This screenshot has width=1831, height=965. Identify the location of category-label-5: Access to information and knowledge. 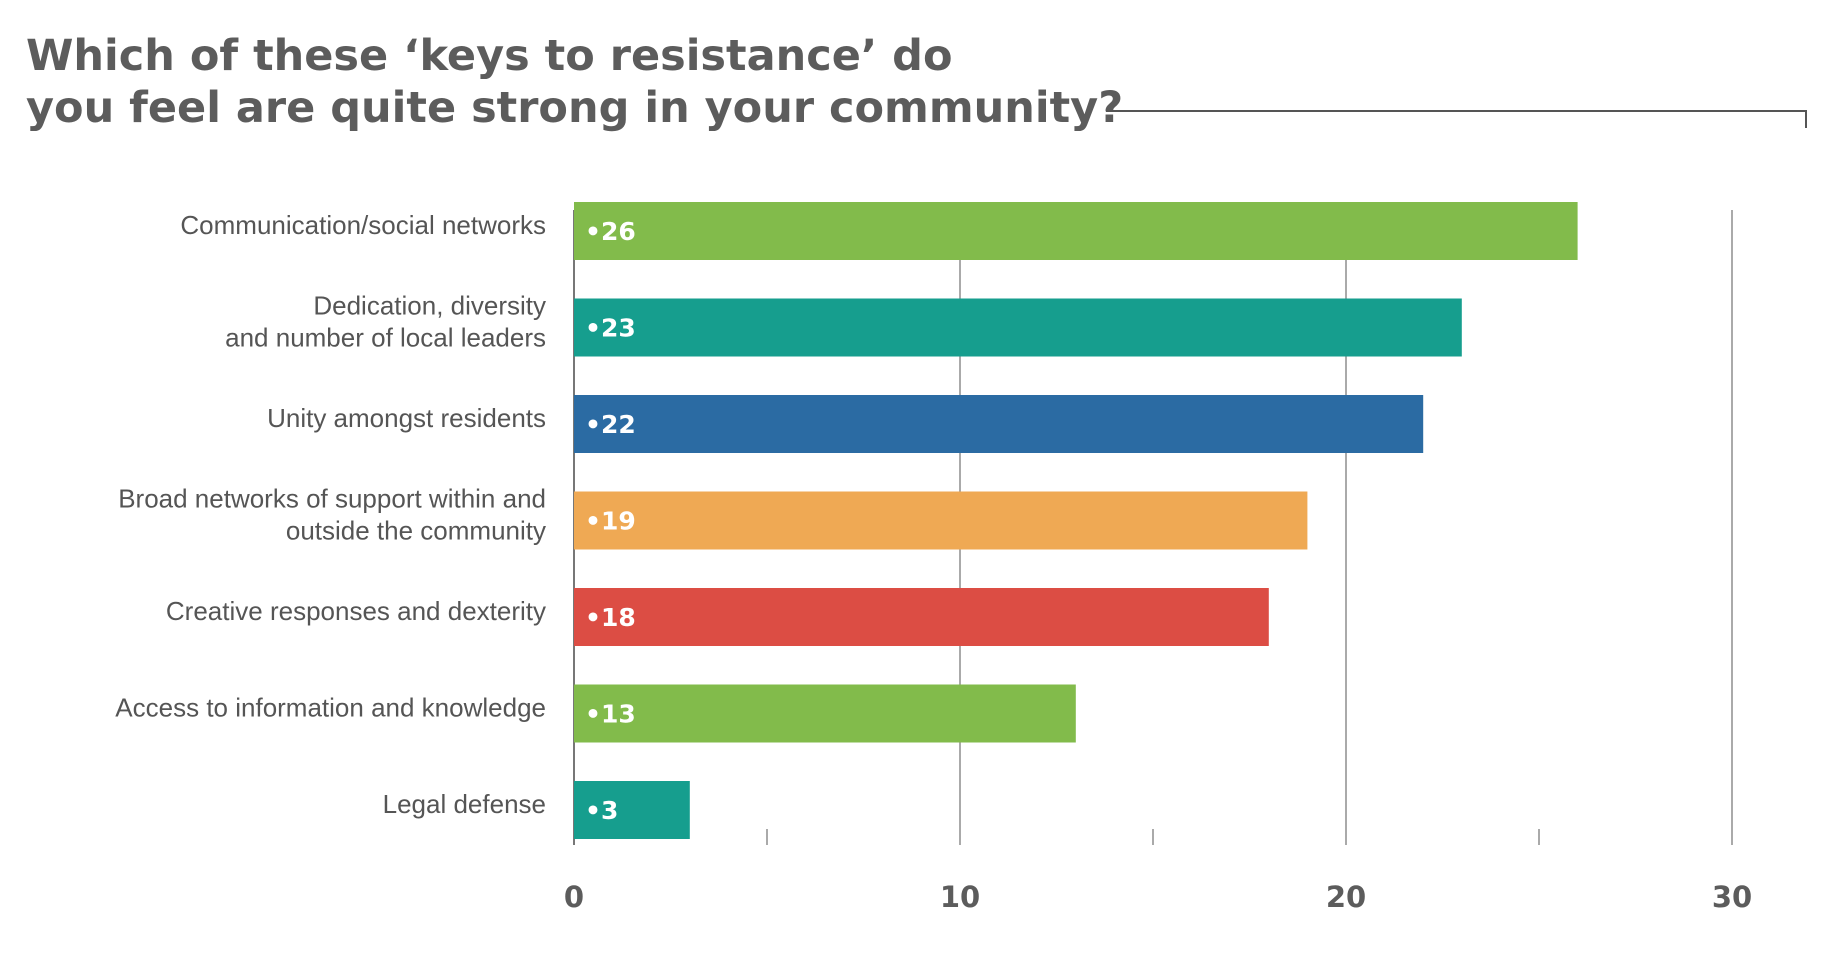
(330, 708).